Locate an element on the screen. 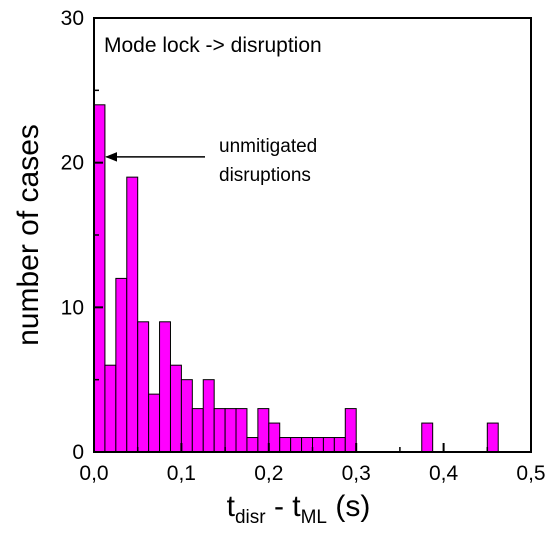  y-tick-label: 30 is located at coordinates (72, 18).